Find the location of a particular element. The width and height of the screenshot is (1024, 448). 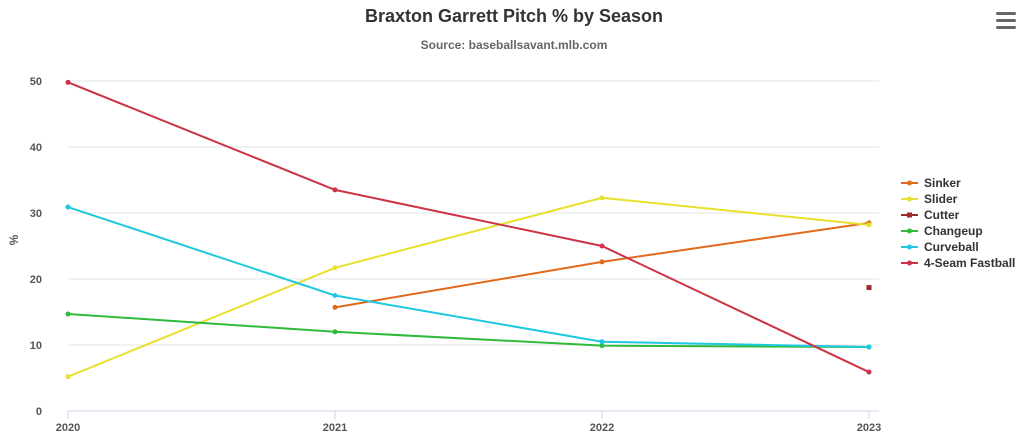

legend-item: Sinker is located at coordinates (931, 183).